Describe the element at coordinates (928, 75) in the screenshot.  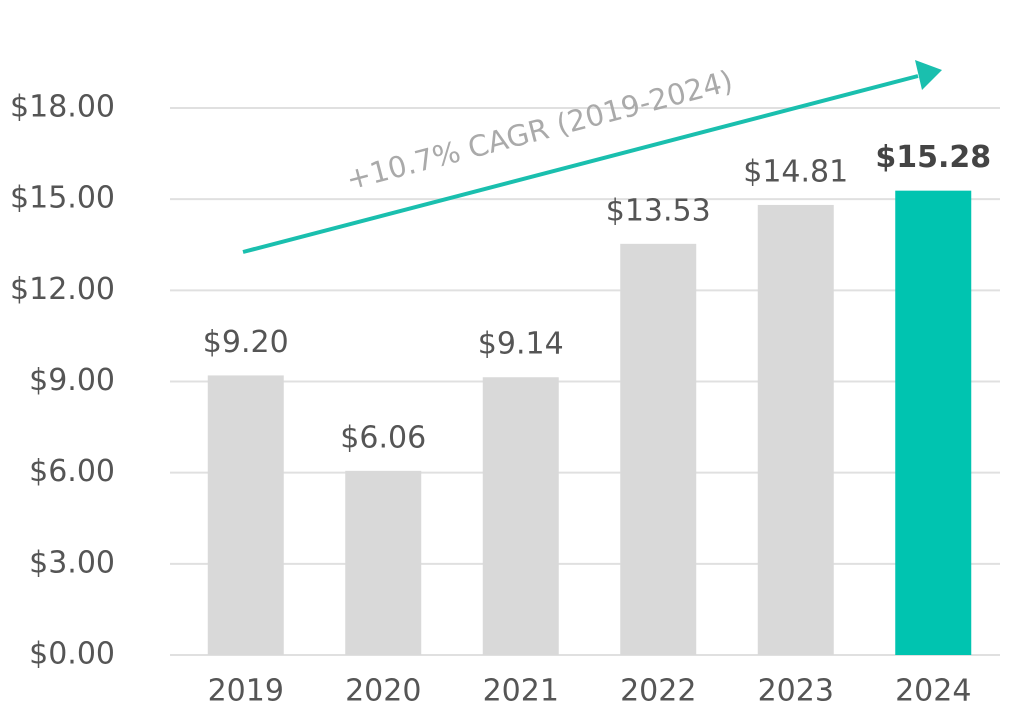
I see `arrow-head` at that location.